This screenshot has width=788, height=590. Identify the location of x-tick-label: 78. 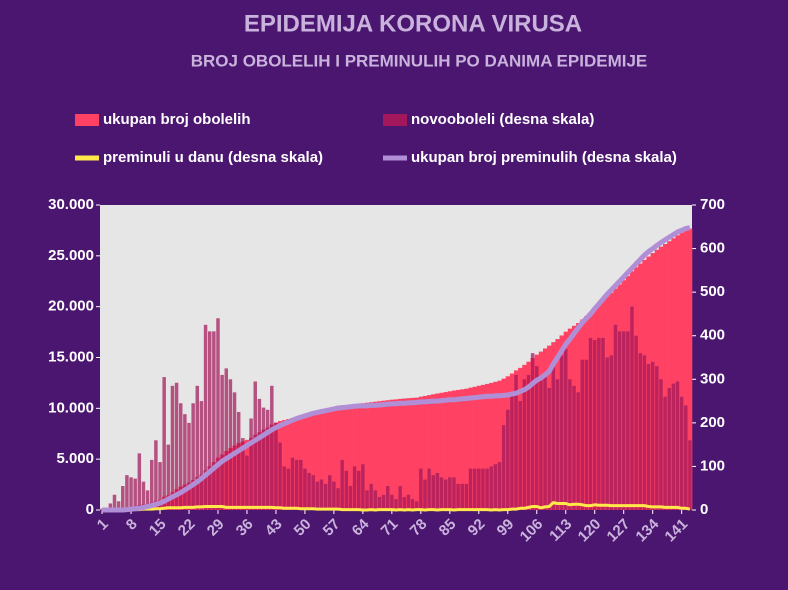
(419, 528).